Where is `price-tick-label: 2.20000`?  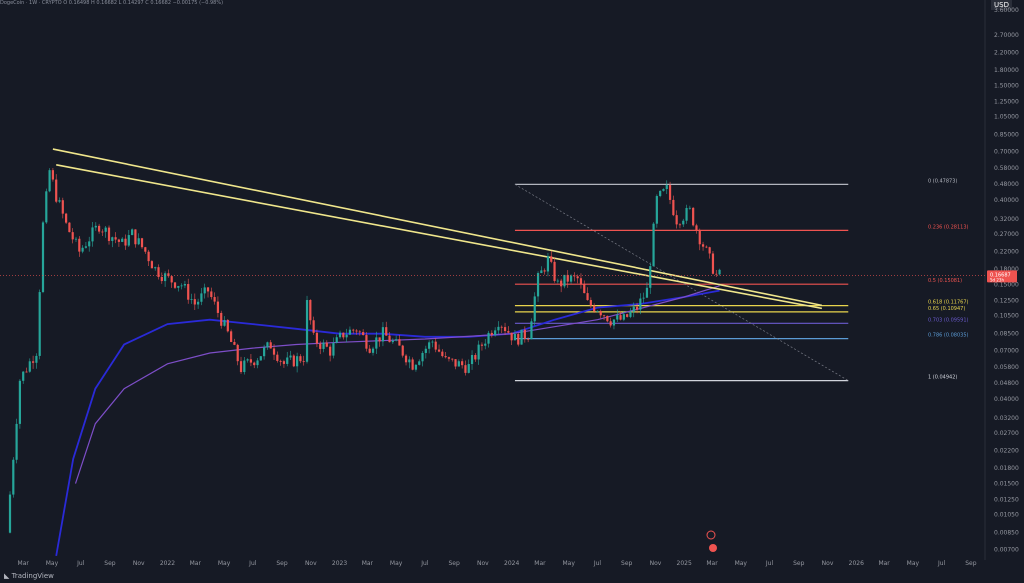
price-tick-label: 2.20000 is located at coordinates (1006, 53).